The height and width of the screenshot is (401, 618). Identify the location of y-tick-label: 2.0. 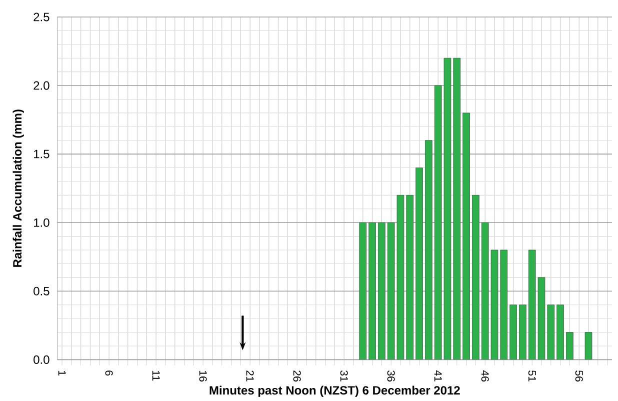
(42, 85).